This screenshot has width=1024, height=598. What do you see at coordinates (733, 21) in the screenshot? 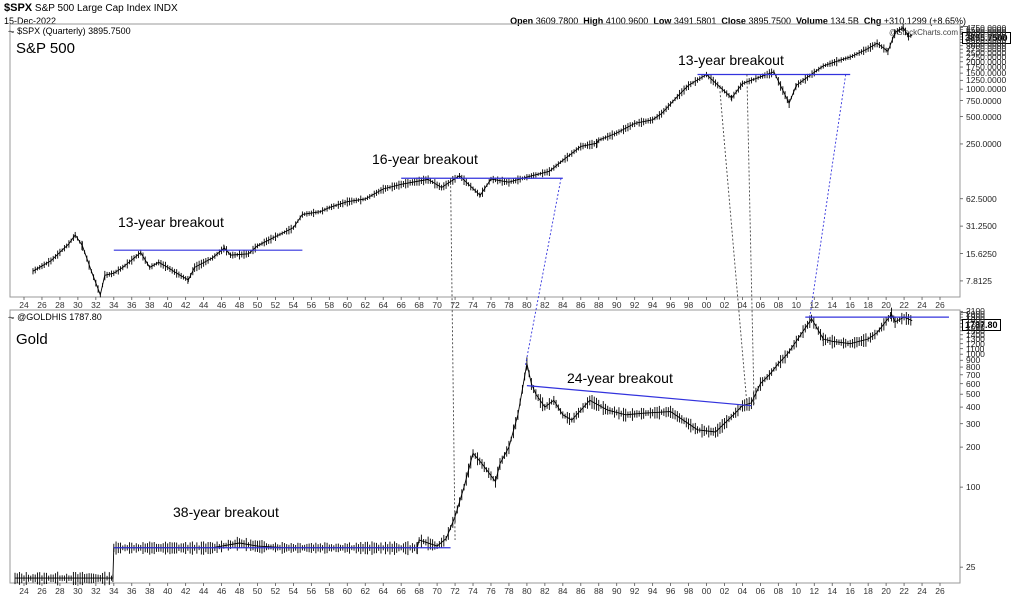
I see `close-label: Close` at bounding box center [733, 21].